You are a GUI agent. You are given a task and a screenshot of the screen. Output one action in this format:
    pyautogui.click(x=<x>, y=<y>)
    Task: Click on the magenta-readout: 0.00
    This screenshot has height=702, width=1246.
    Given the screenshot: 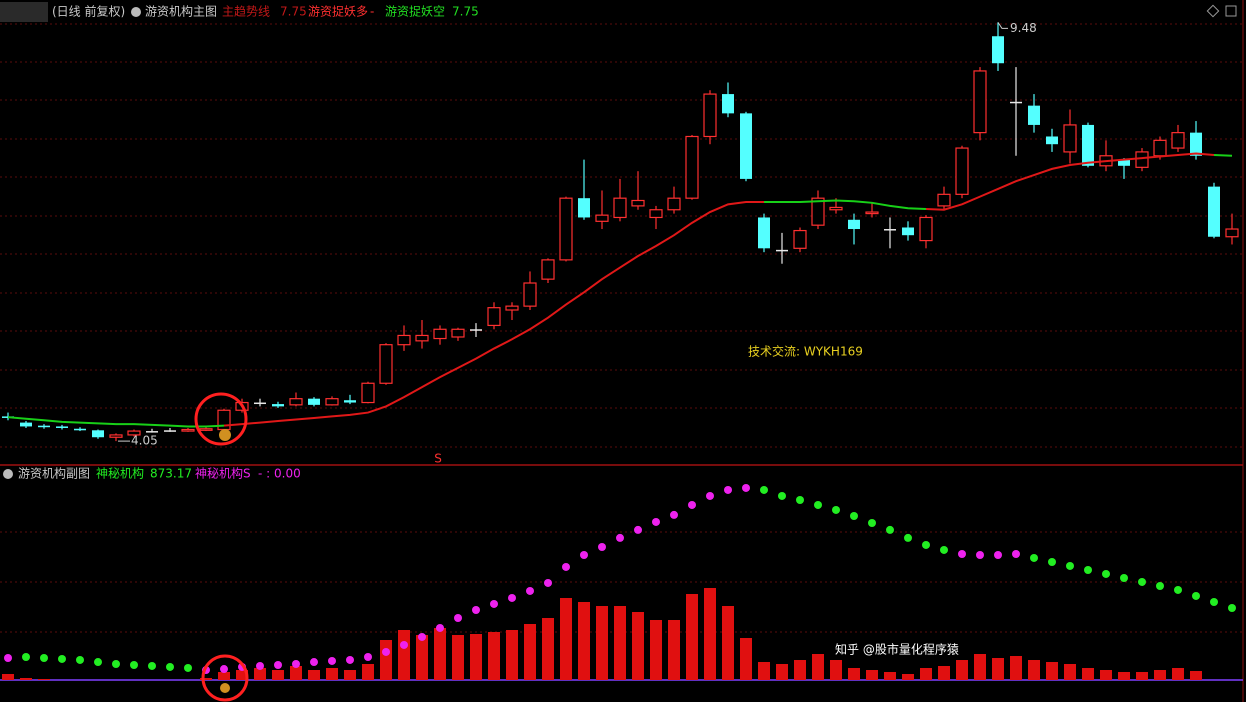 What is the action you would take?
    pyautogui.click(x=287, y=474)
    